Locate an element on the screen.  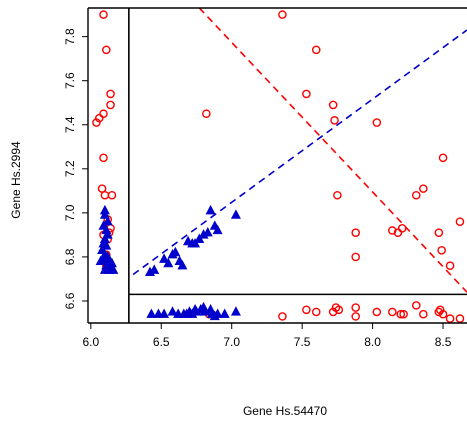
x-axis-title: Gene Hs.54470 is located at coordinates (285, 411).